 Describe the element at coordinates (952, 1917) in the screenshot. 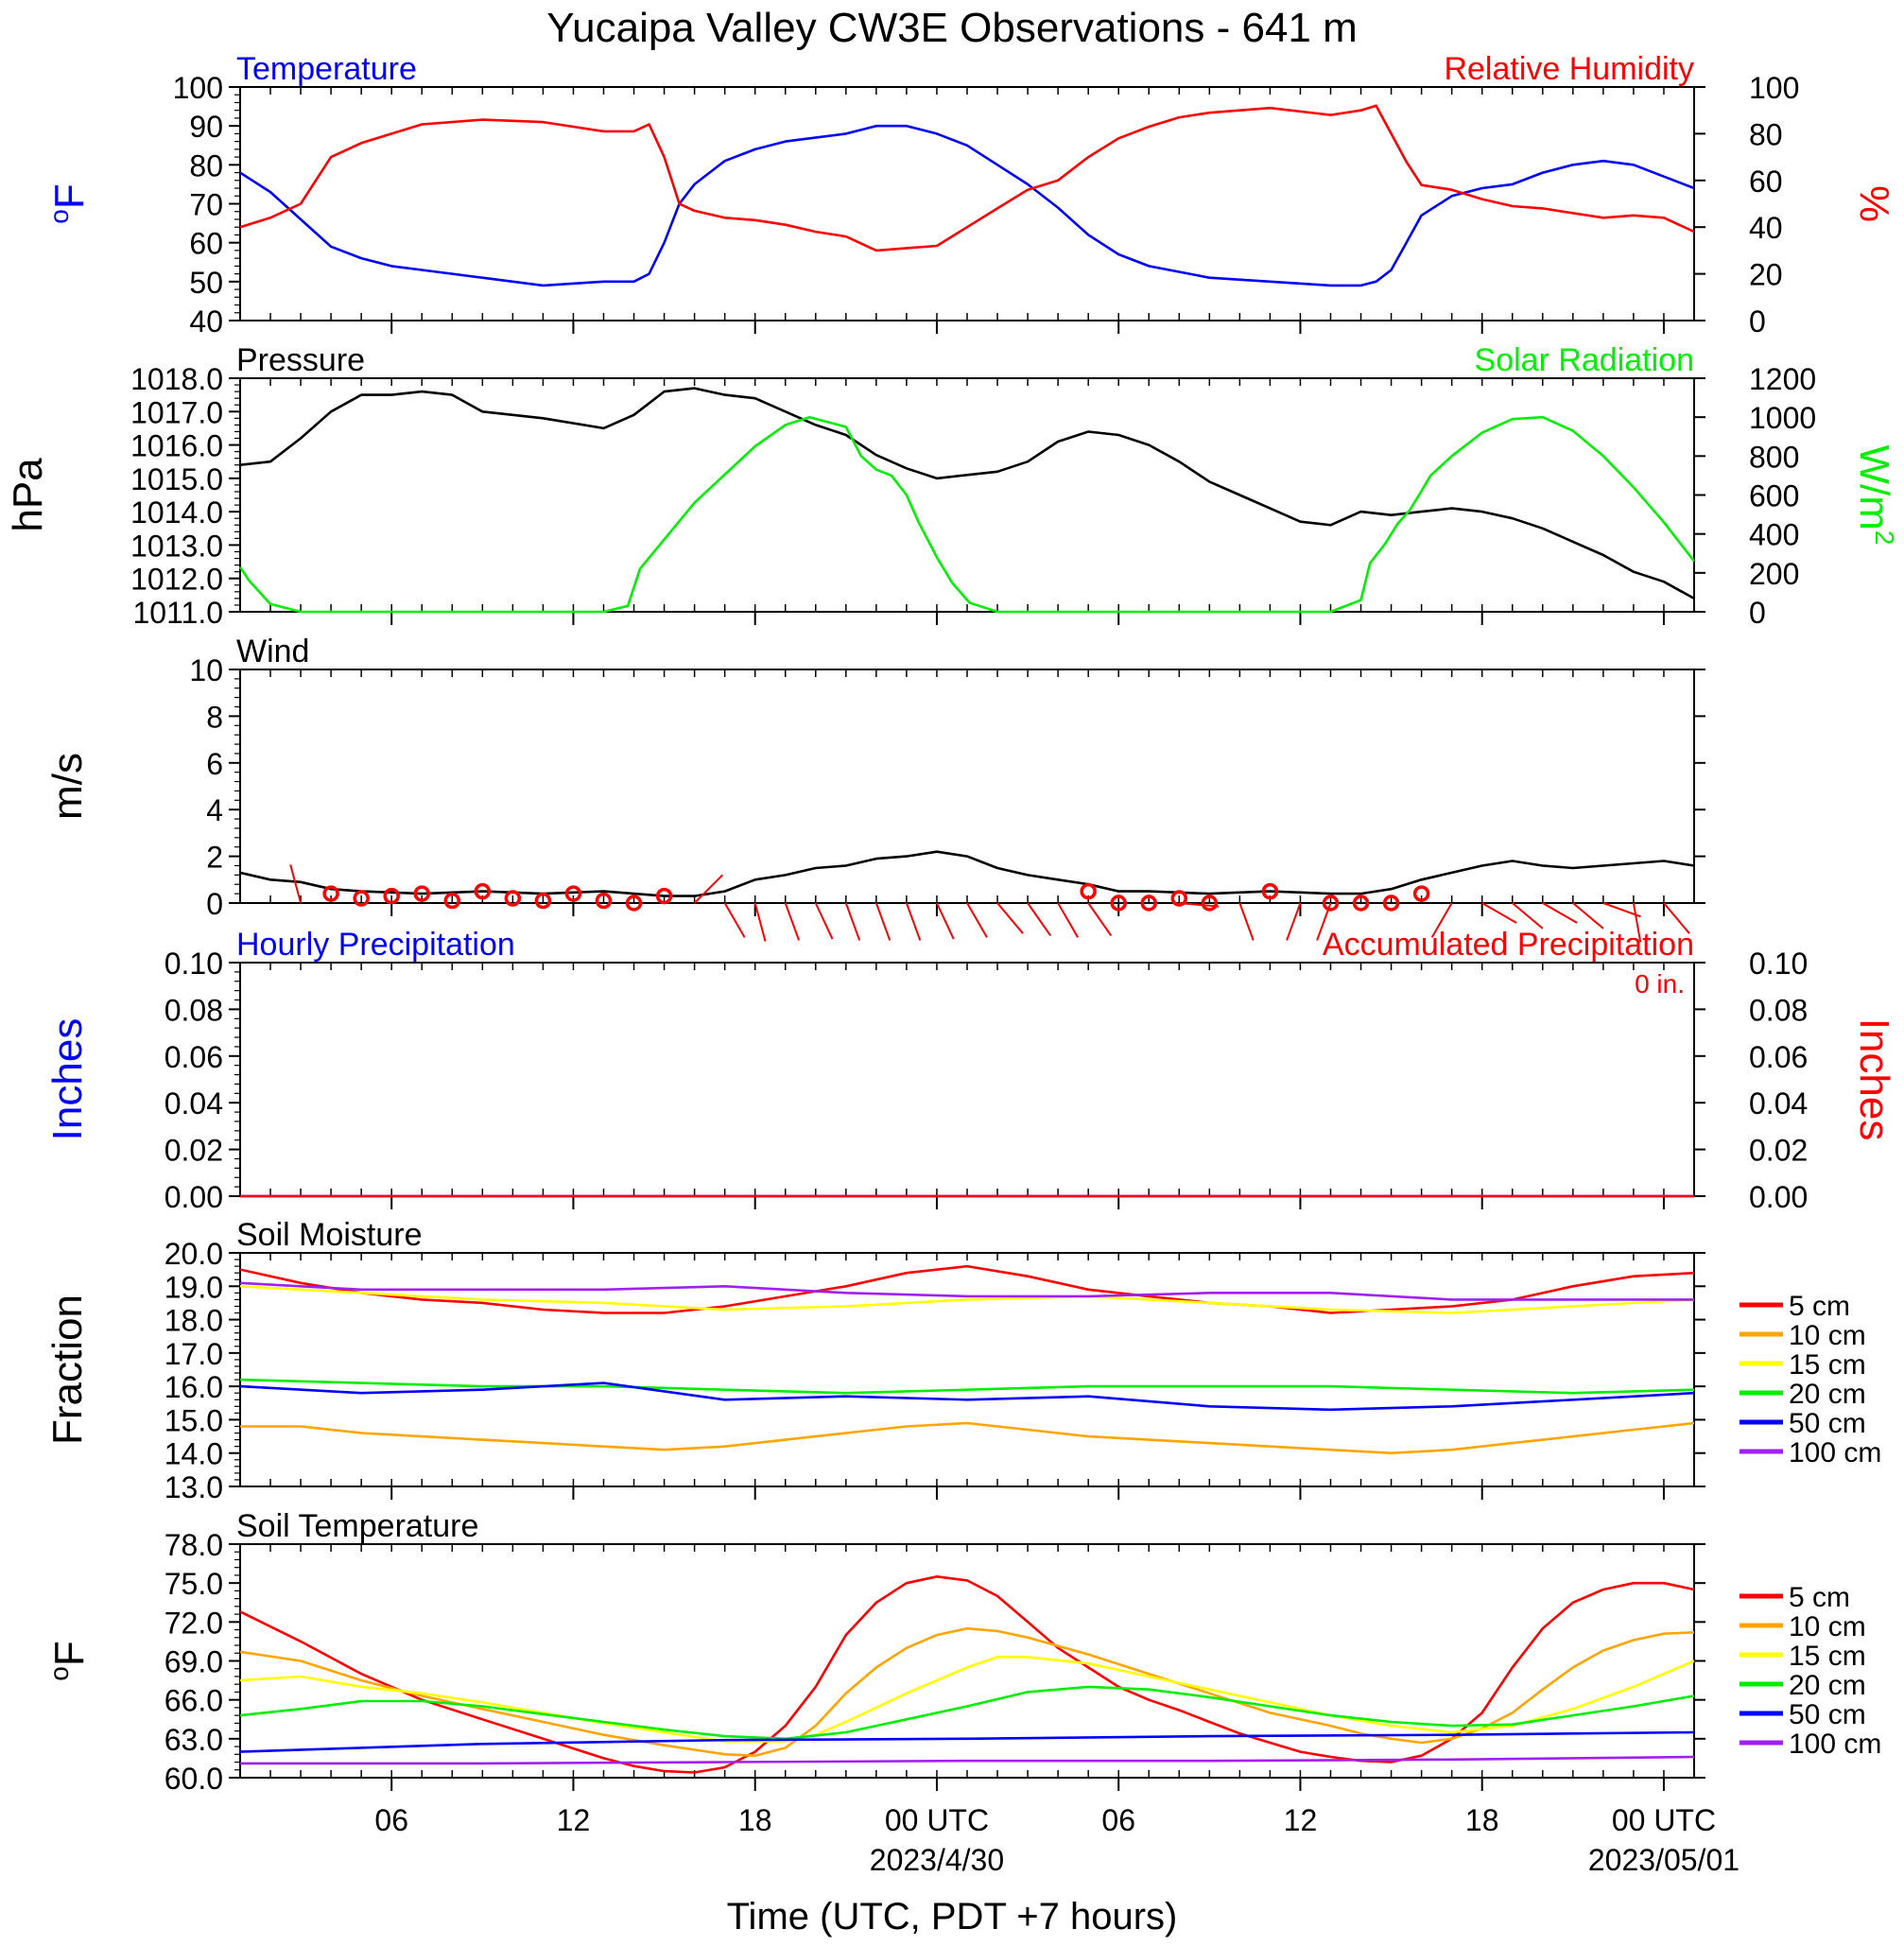

I see `x-axis-title: Time (UTC, PDT +7 hours)` at that location.